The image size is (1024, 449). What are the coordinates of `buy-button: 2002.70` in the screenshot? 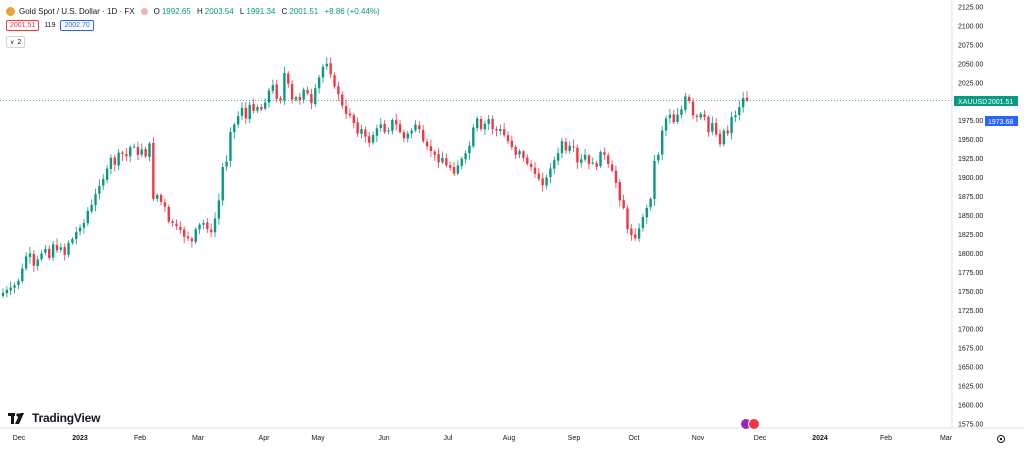 It's located at (77, 25).